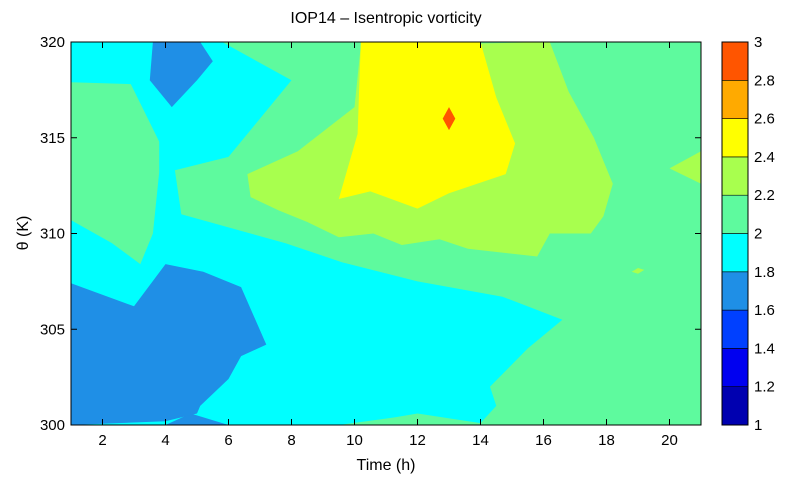 Image resolution: width=786 pixels, height=481 pixels. Describe the element at coordinates (764, 195) in the screenshot. I see `colorbar-tick-label: 2.2` at that location.